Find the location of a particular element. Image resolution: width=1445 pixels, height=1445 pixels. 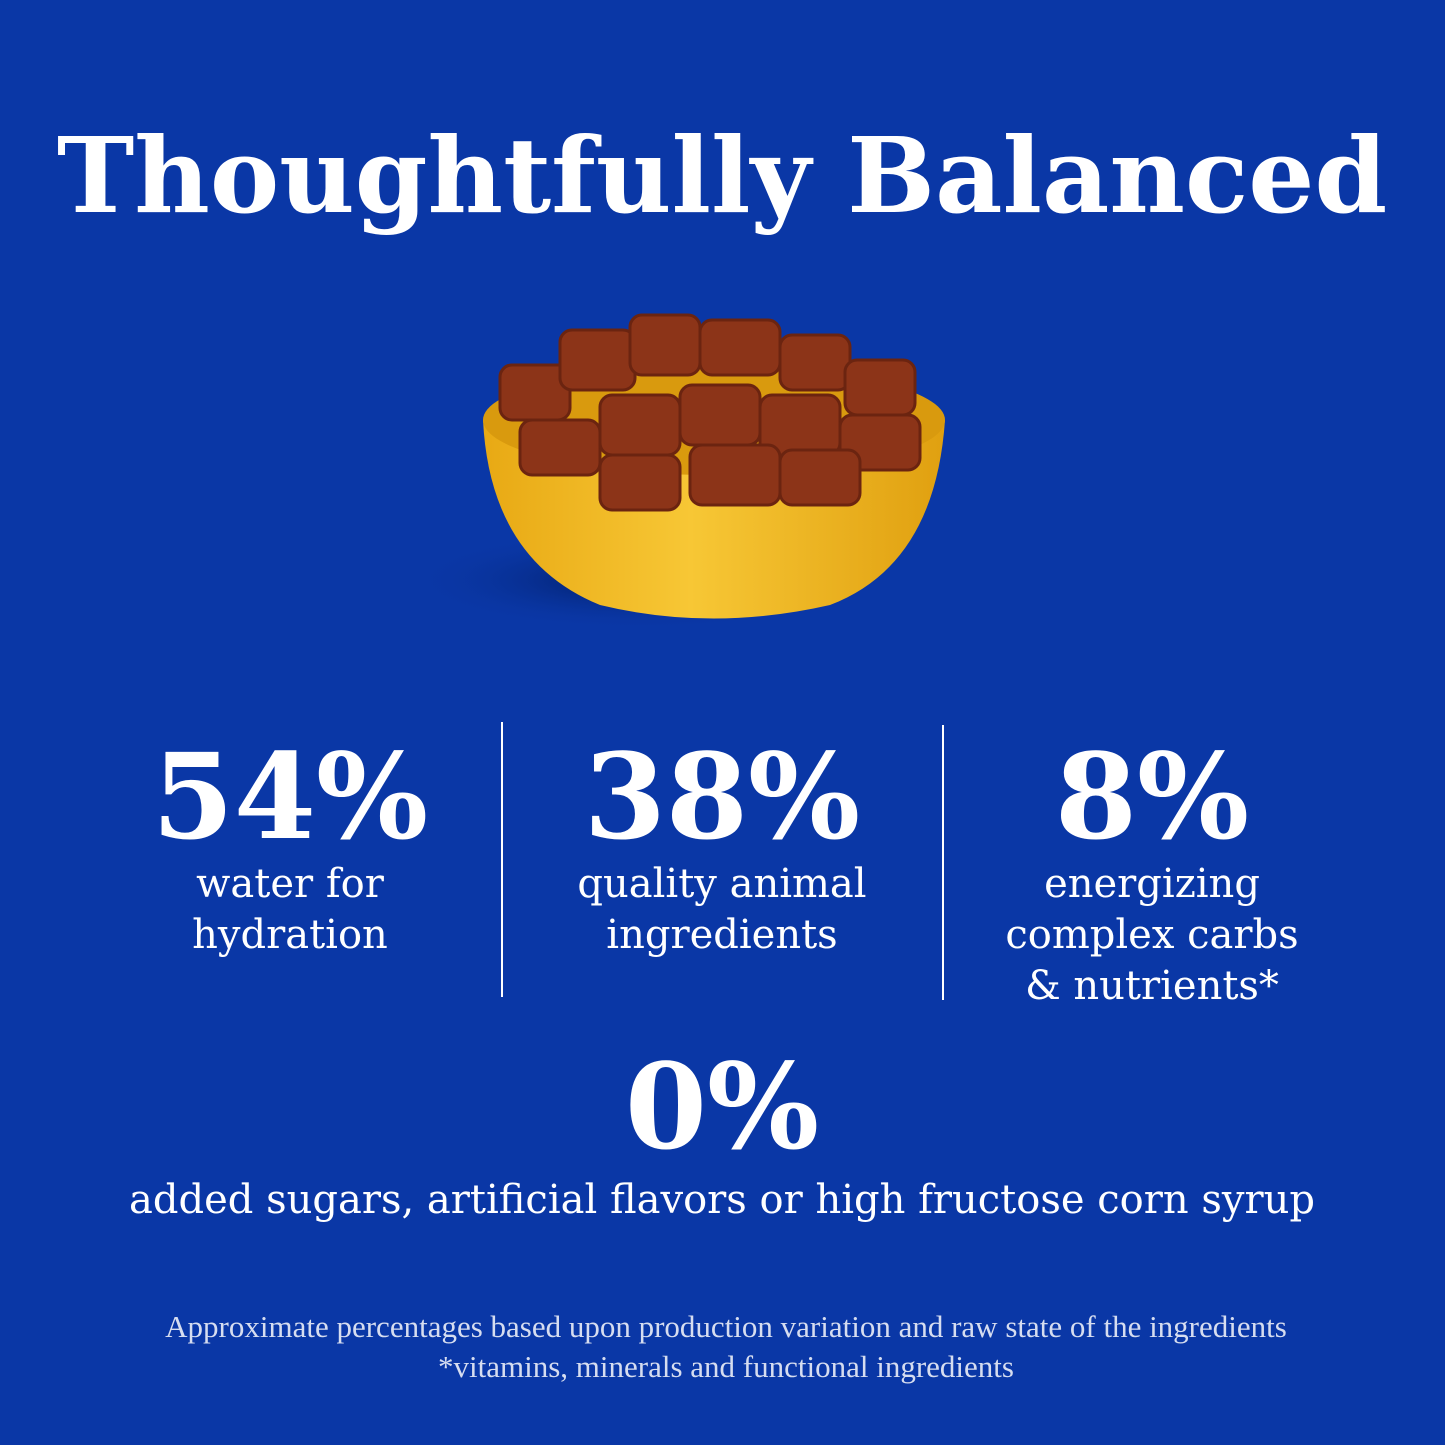

stat-label: ingredients is located at coordinates (721, 935).